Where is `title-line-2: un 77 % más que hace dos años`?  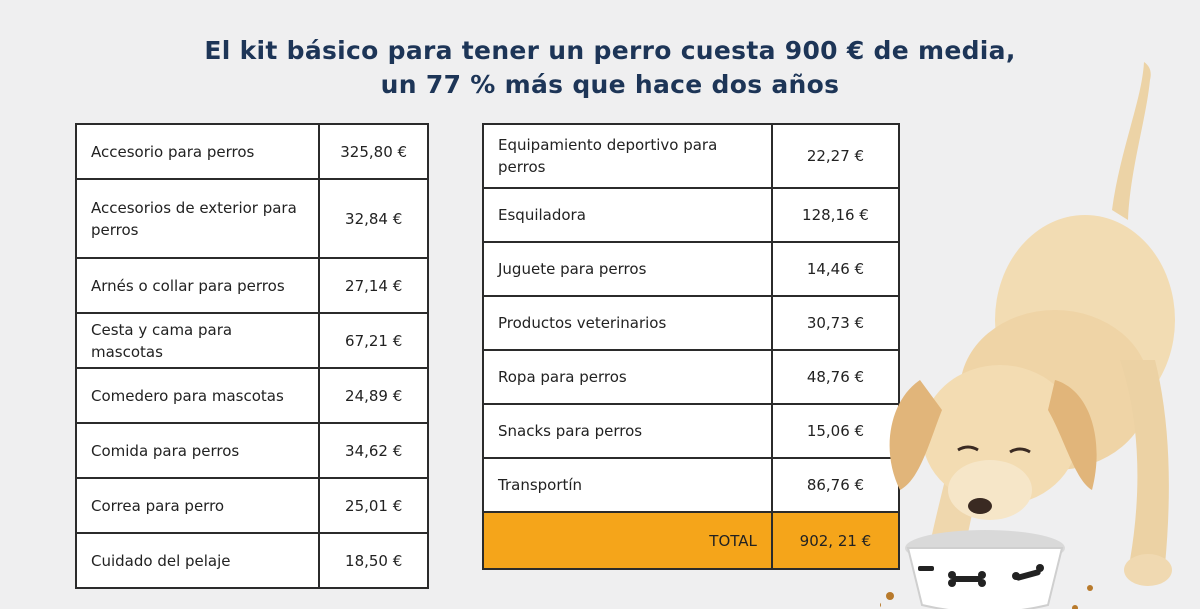
title-line-2: un 77 % más que hace dos años is located at coordinates (610, 84).